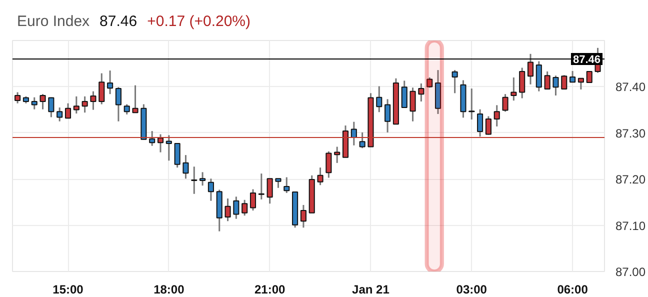 Image resolution: width=648 pixels, height=297 pixels. I want to click on x-tick-label: 03:00, so click(472, 289).